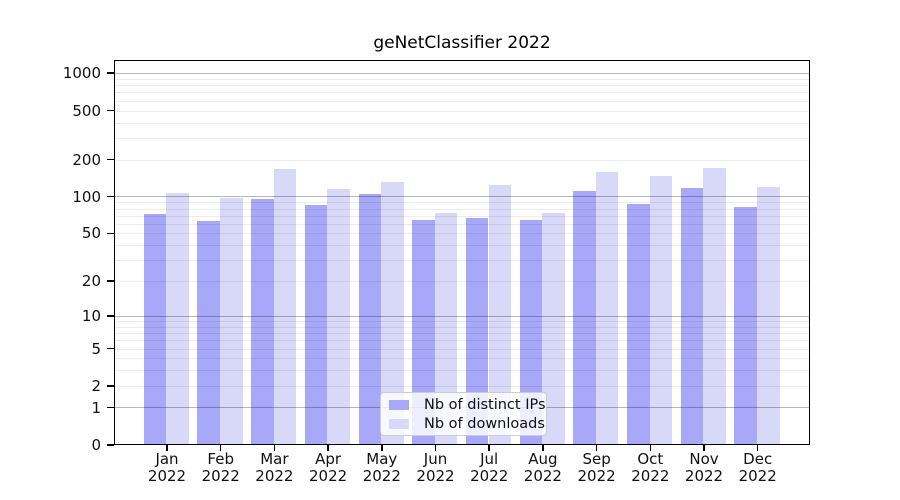 The width and height of the screenshot is (900, 500). I want to click on bar-distinct-ips-nov, so click(692, 316).